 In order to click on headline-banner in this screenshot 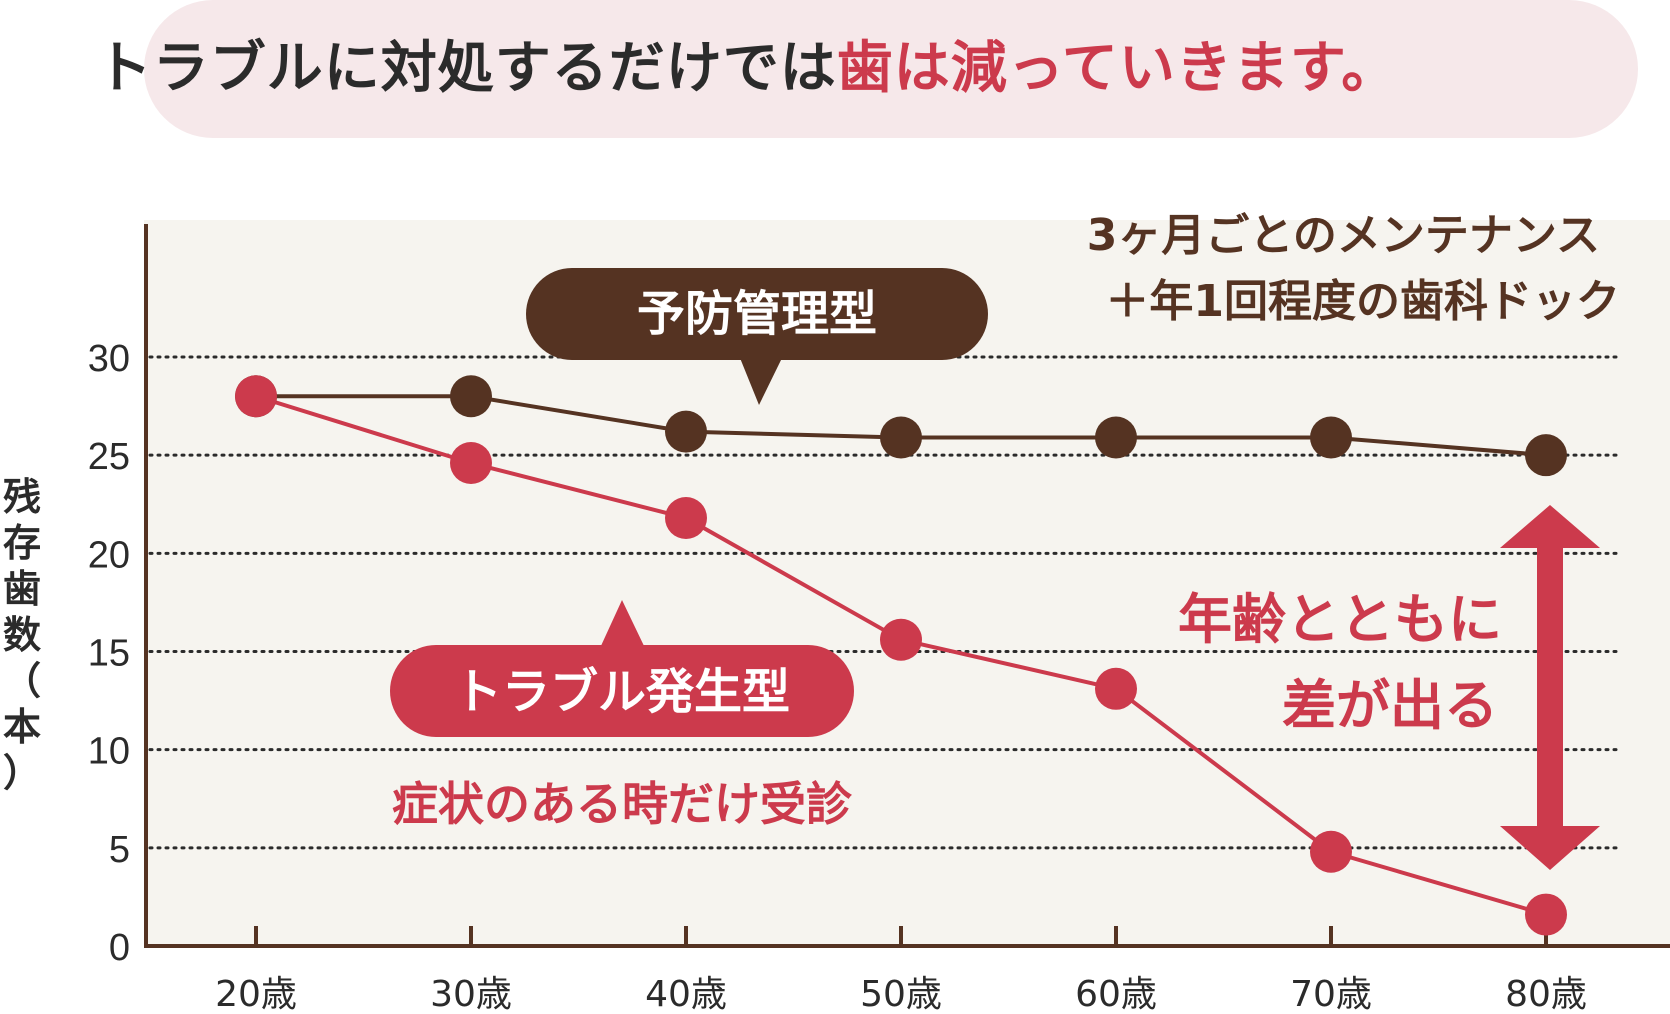, I will do `click(891, 69)`.